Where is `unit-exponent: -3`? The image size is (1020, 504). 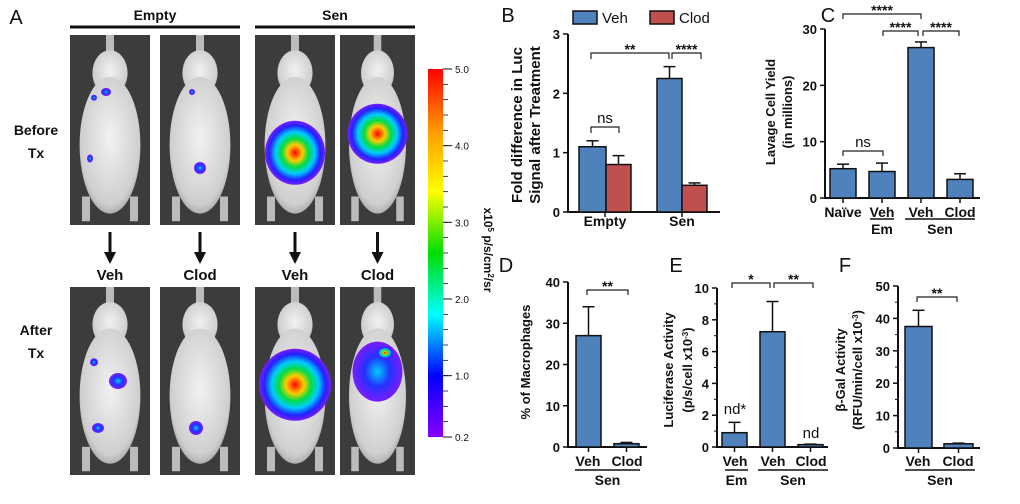 unit-exponent: -3 is located at coordinates (685, 335).